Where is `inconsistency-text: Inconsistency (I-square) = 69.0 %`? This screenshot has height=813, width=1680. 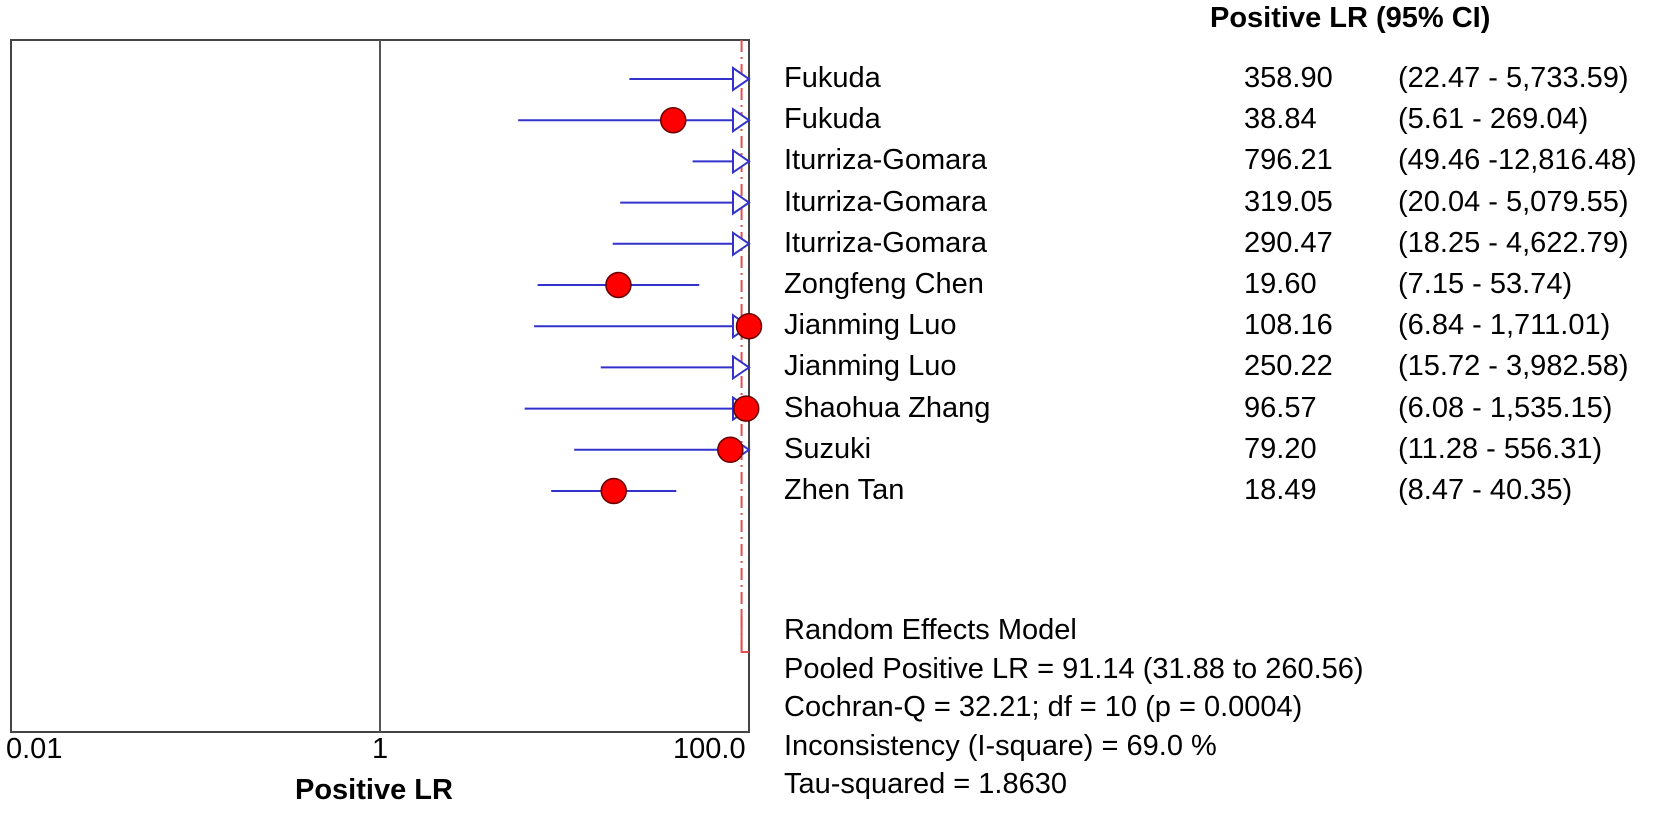 inconsistency-text: Inconsistency (I-square) = 69.0 % is located at coordinates (1000, 745).